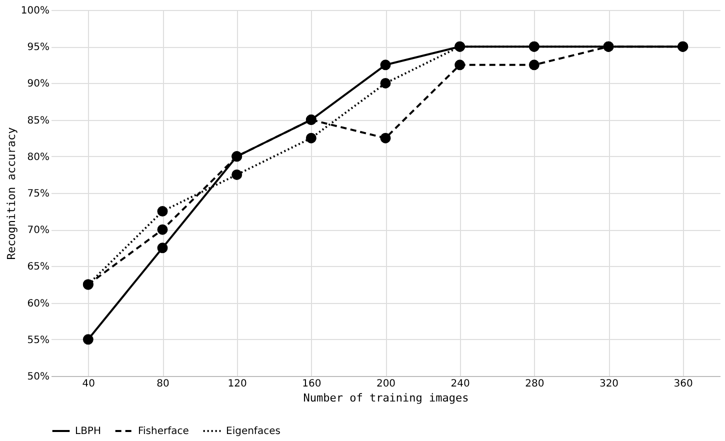  I want to click on x-tick-label: 120, so click(237, 384).